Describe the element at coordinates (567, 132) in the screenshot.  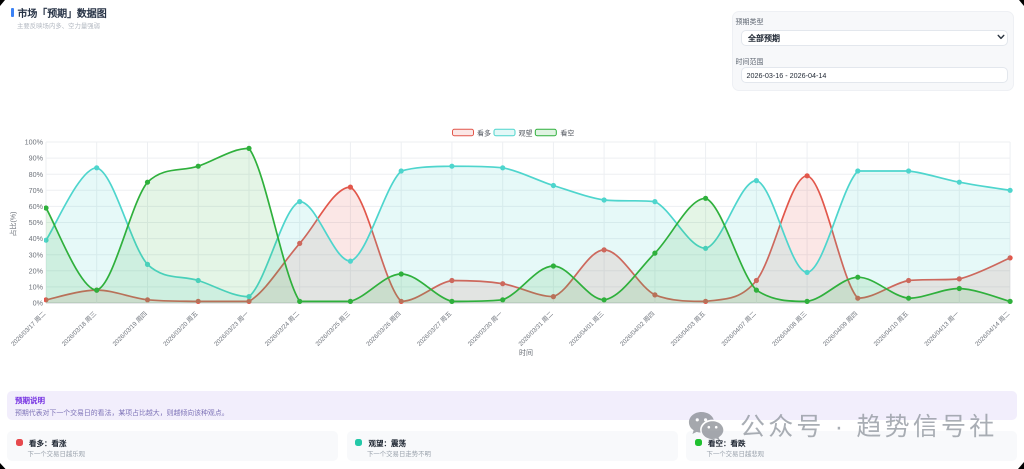
I see `svg-text: 看空` at that location.